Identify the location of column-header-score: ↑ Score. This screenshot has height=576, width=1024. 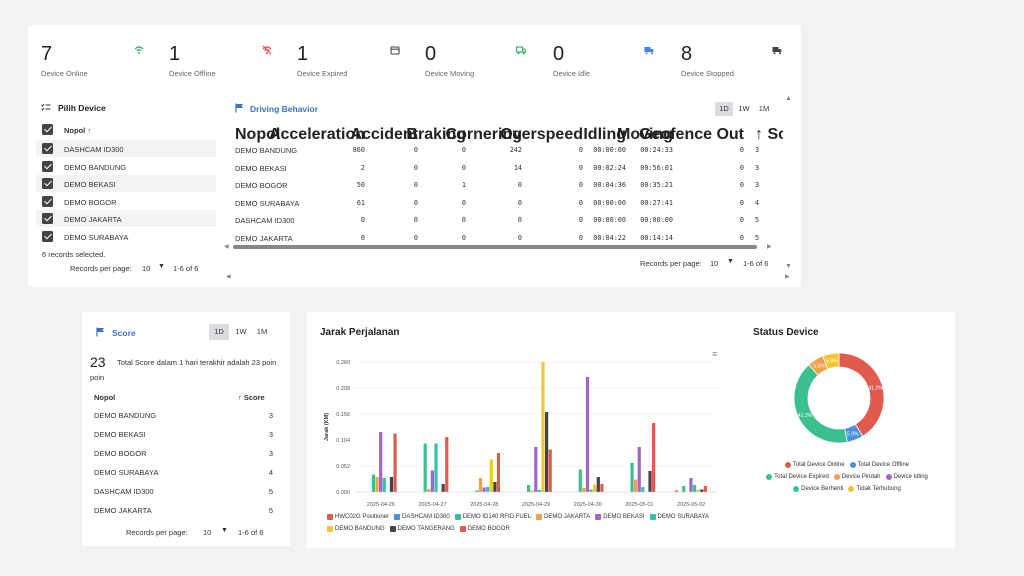
(251, 397).